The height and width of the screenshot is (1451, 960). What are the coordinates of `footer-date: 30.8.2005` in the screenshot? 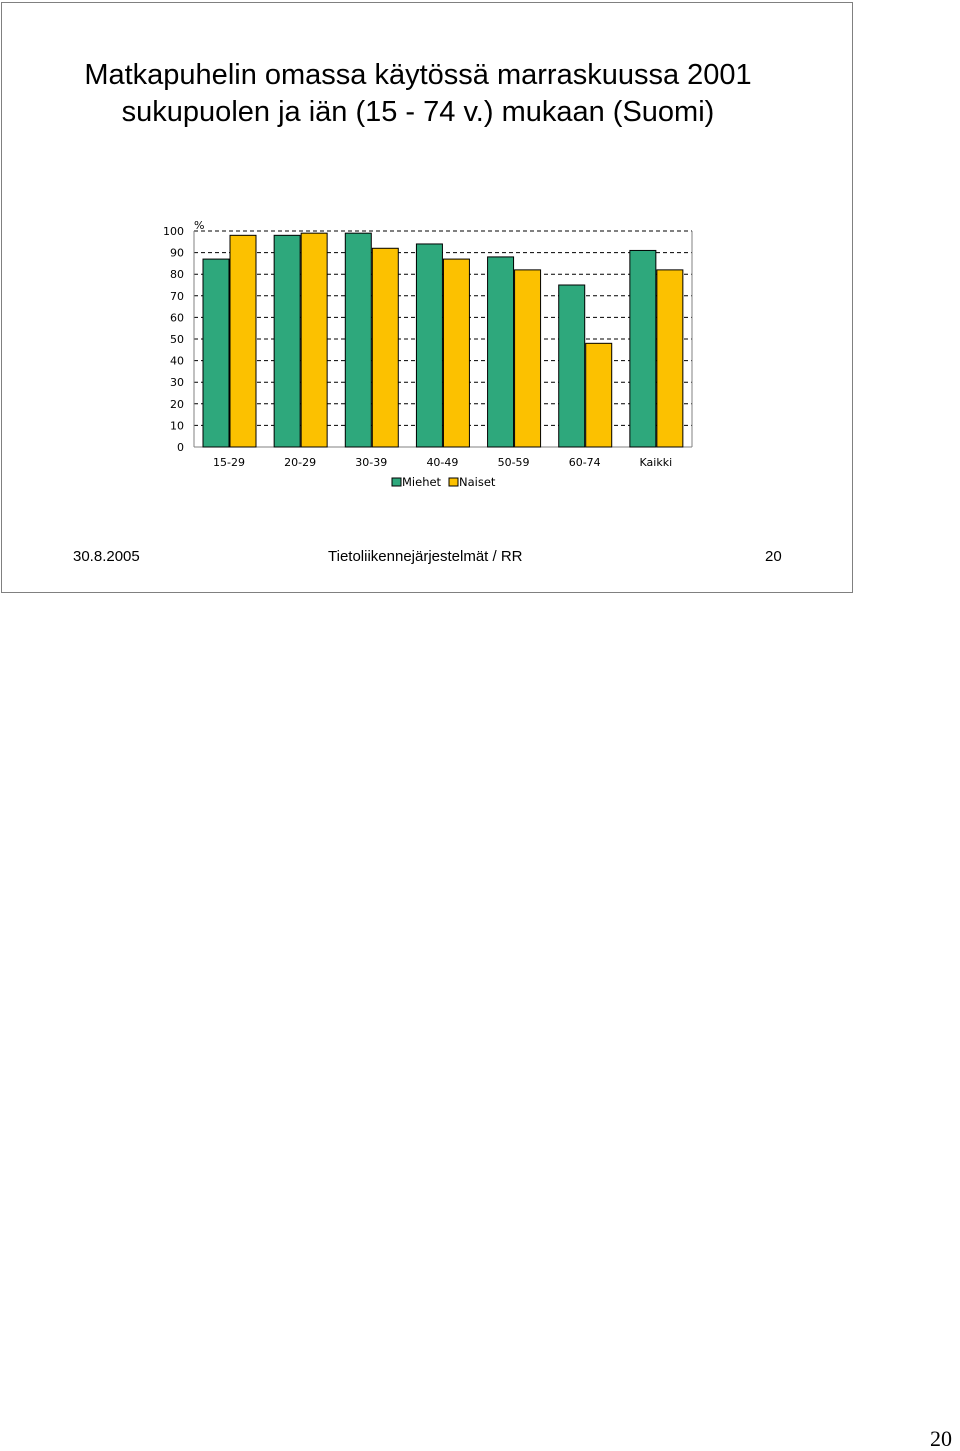 It's located at (106, 556).